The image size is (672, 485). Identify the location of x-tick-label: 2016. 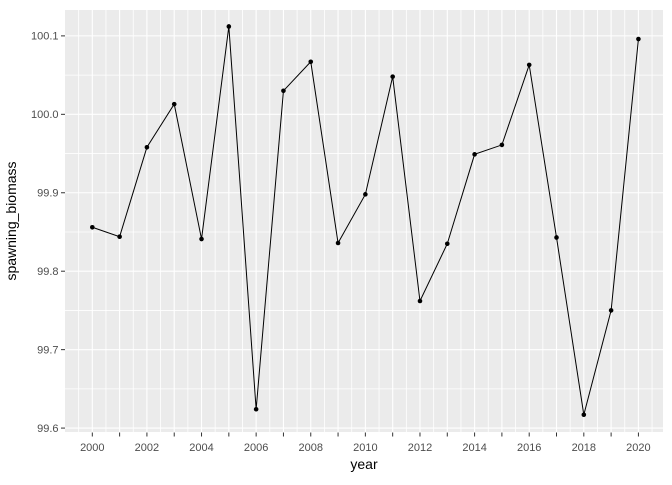
(529, 448).